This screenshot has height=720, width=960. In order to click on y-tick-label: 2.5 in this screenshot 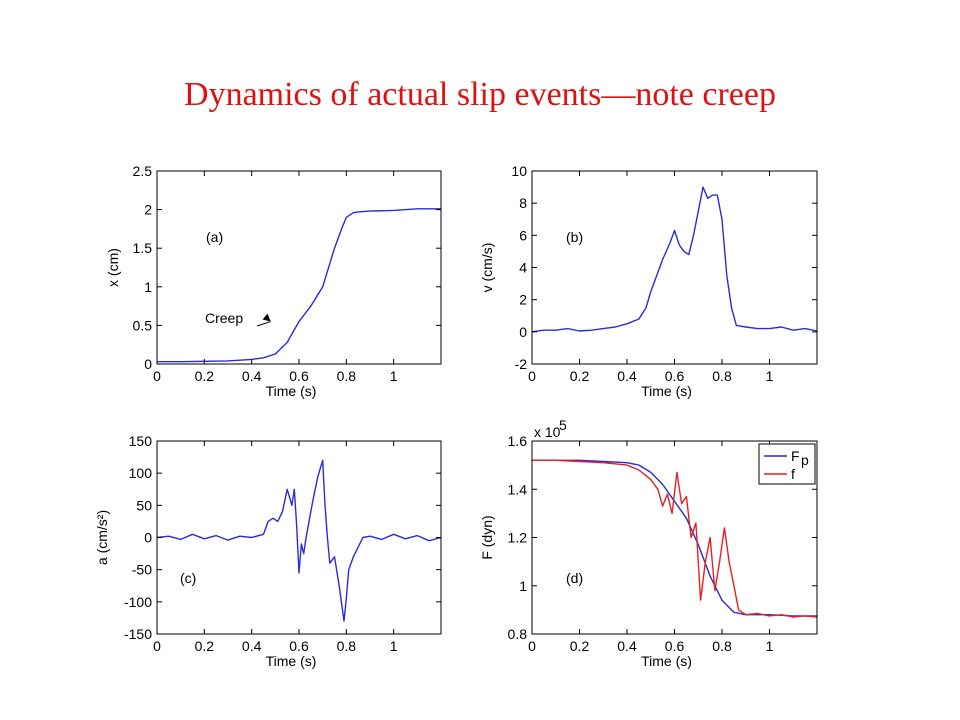, I will do `click(143, 171)`.